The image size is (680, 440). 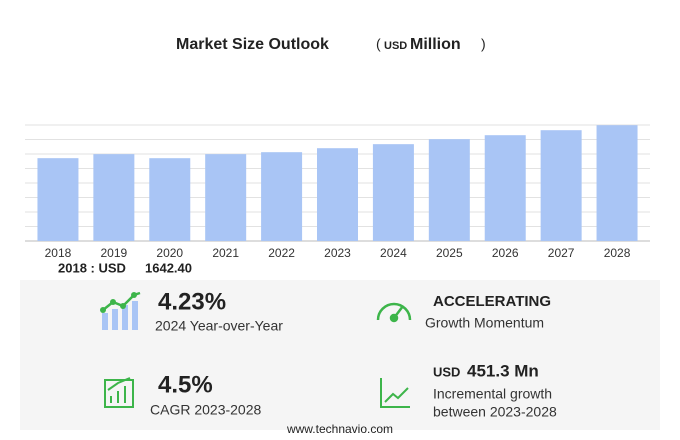 What do you see at coordinates (505, 253) in the screenshot?
I see `x-tick-label: 2026` at bounding box center [505, 253].